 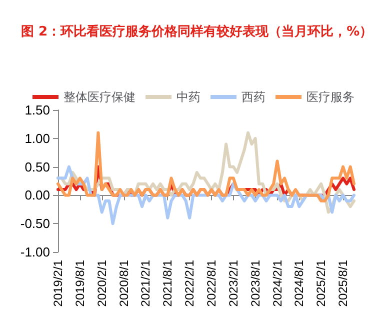 I want to click on x-tick-label: 2025/2/1, so click(x=321, y=283).